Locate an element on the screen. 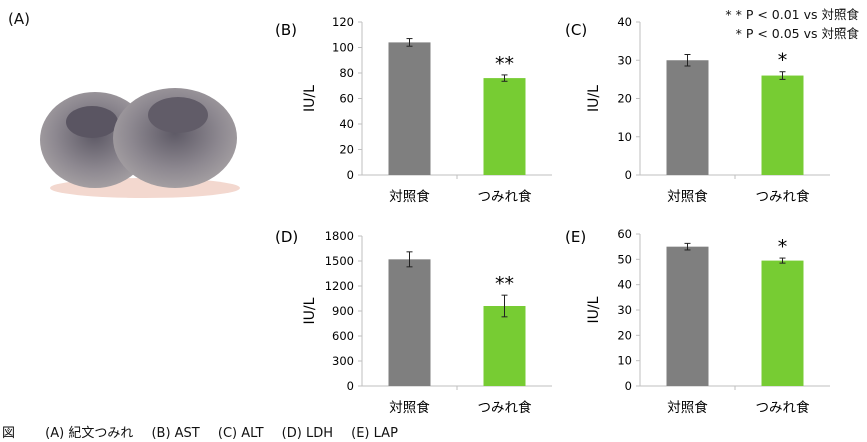 This screenshot has width=867, height=442. caption-d: (D) LDH is located at coordinates (307, 433).